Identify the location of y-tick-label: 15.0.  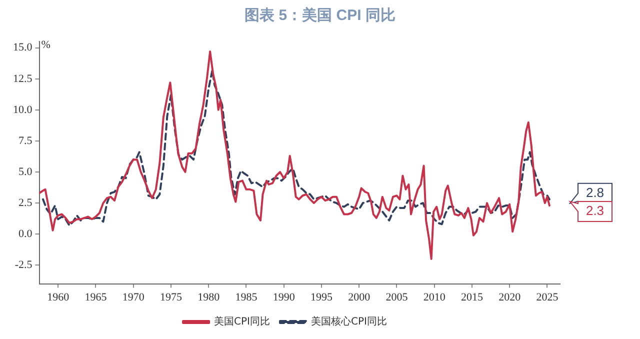
(23, 48).